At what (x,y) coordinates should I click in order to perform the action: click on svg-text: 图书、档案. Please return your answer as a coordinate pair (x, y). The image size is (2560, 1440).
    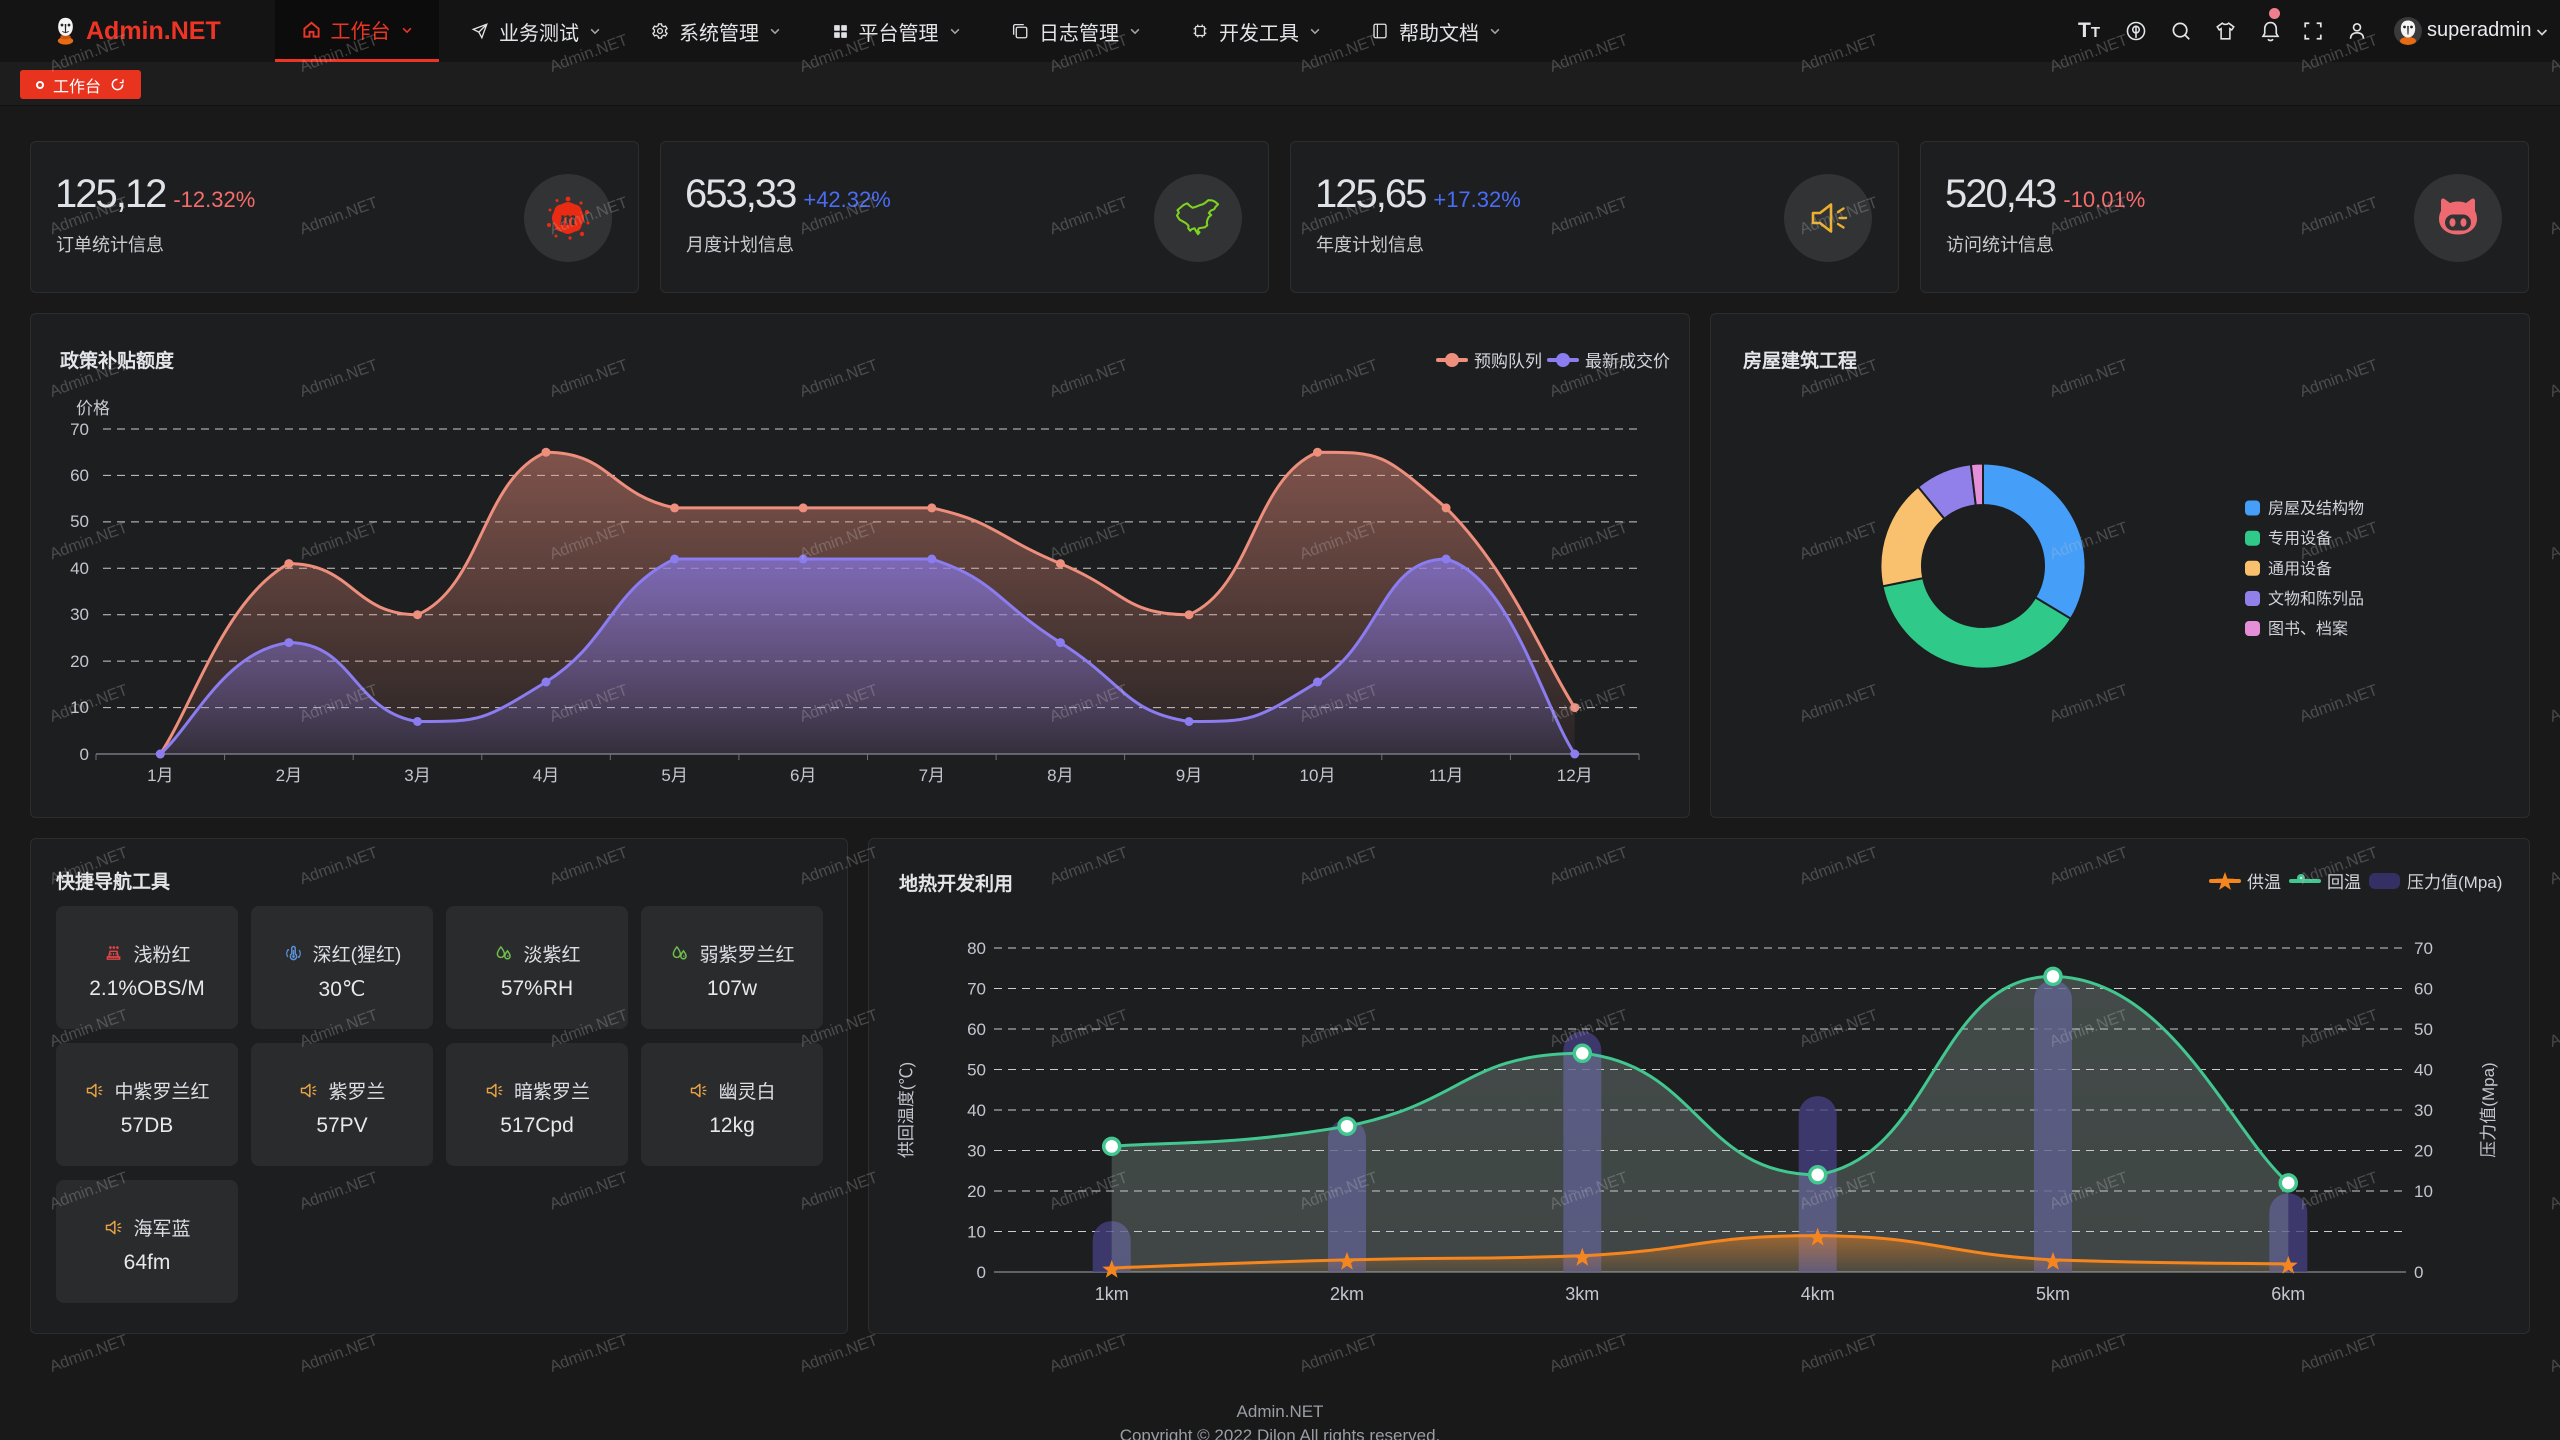
    Looking at the image, I should click on (2308, 629).